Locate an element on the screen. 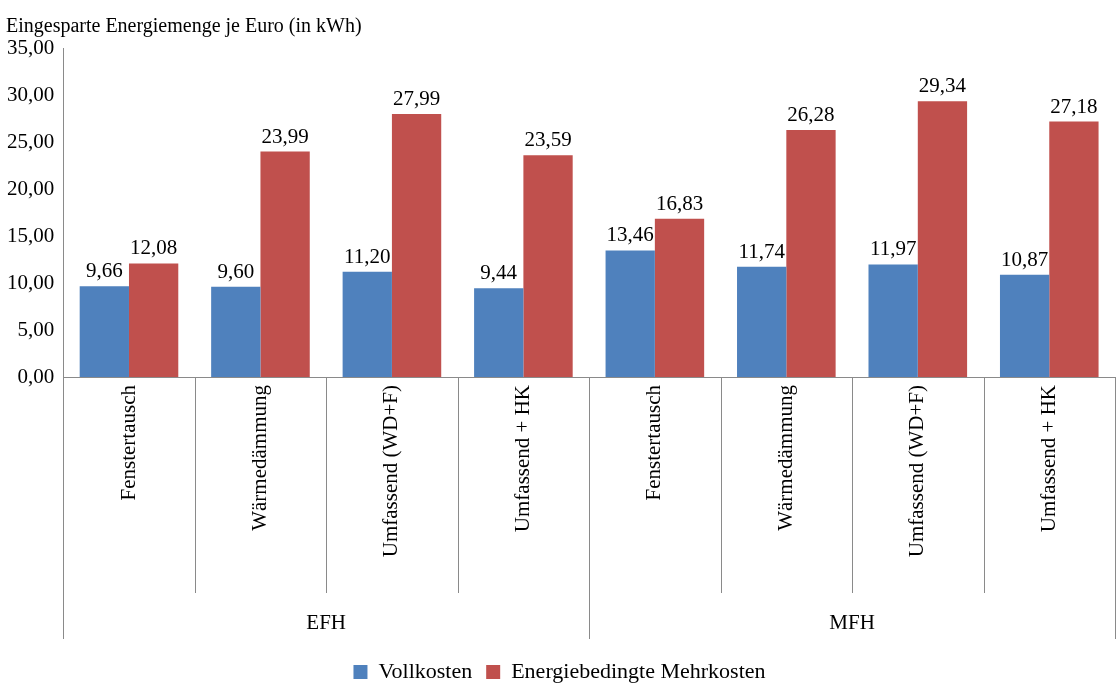 This screenshot has width=1119, height=693. y-tick-label: 15,00 is located at coordinates (31, 234).